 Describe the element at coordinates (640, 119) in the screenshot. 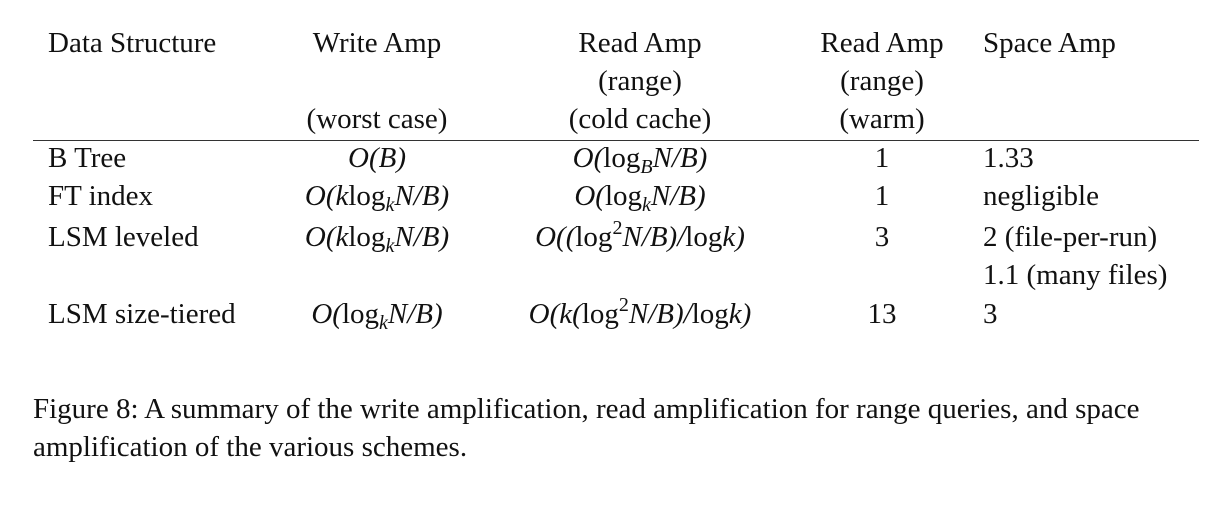

I see `header-read-amp-cold-line3: (cold cache)` at that location.